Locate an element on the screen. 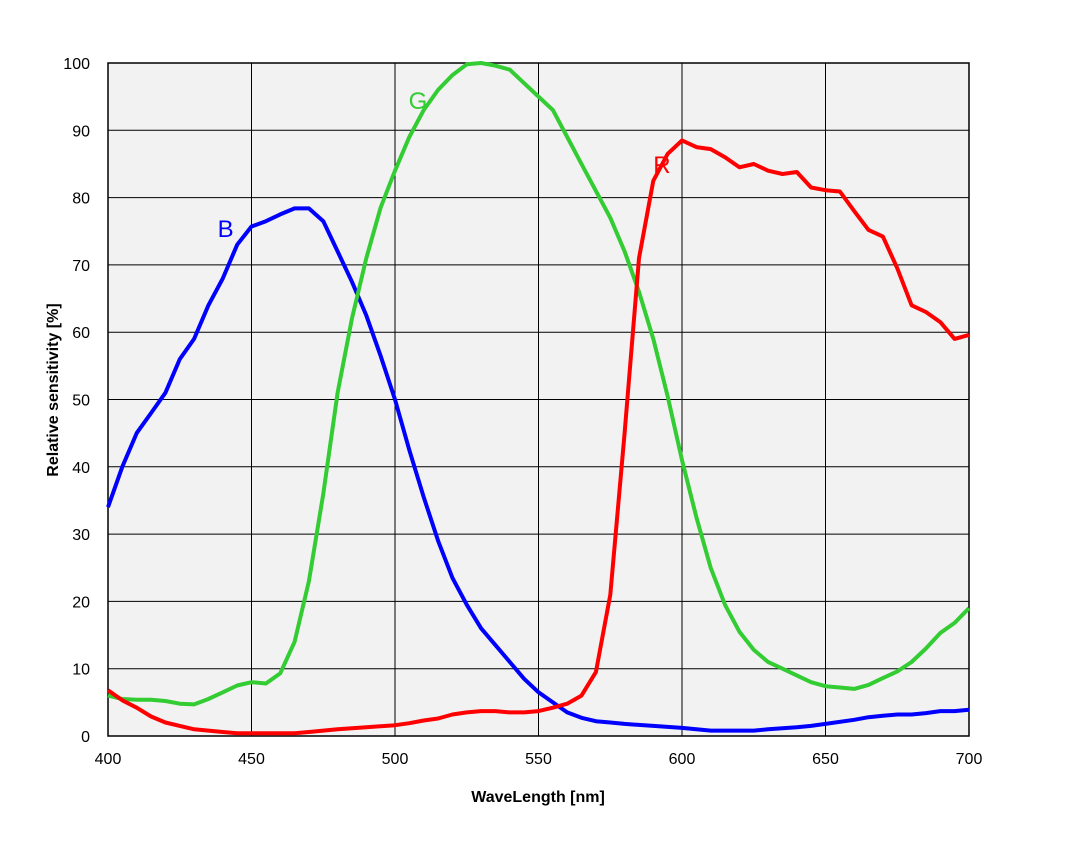 The height and width of the screenshot is (850, 1080). x-tick-label: 400 is located at coordinates (108, 759).